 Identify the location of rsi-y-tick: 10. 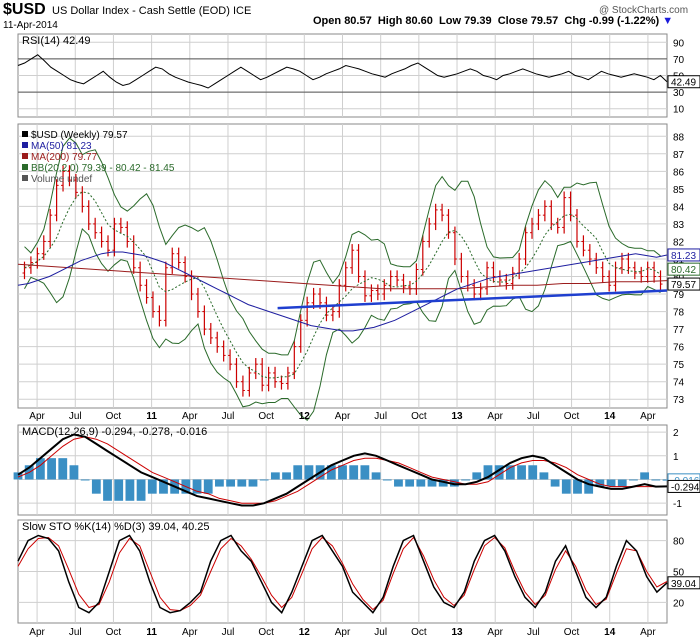
(679, 110).